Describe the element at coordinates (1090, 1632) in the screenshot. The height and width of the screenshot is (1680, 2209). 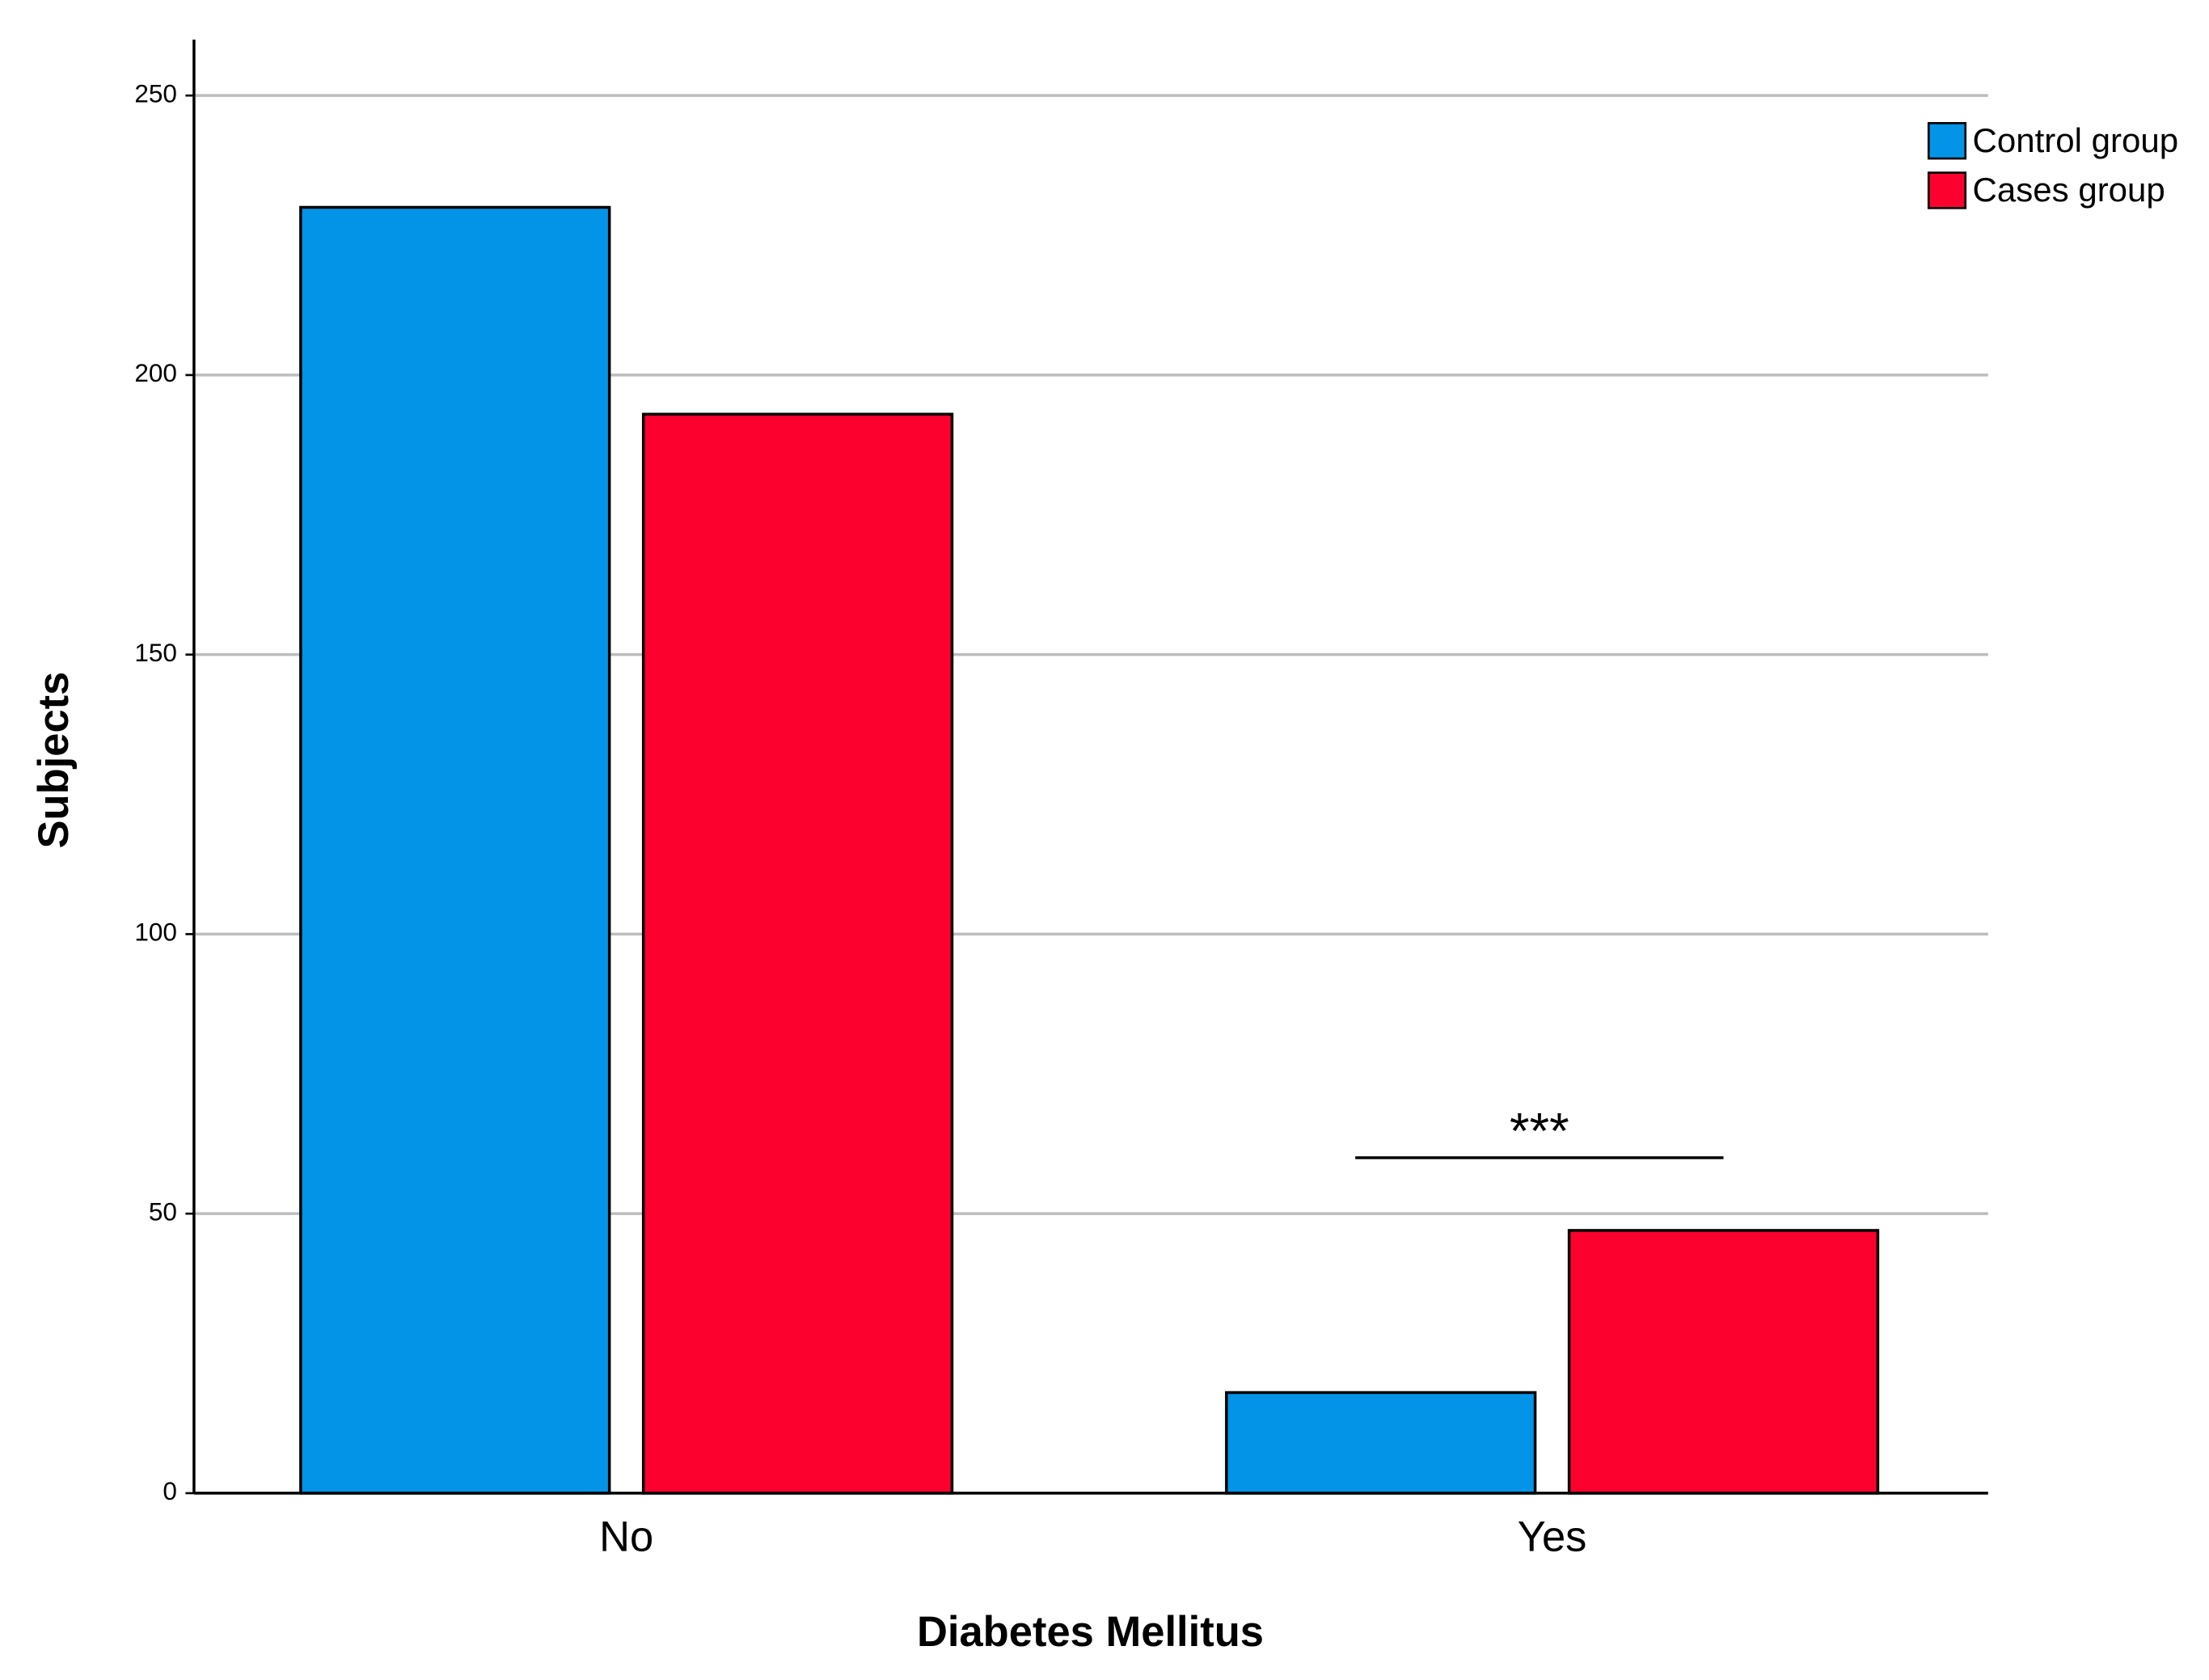
I see `x-axis-title: Diabetes Mellitus` at that location.